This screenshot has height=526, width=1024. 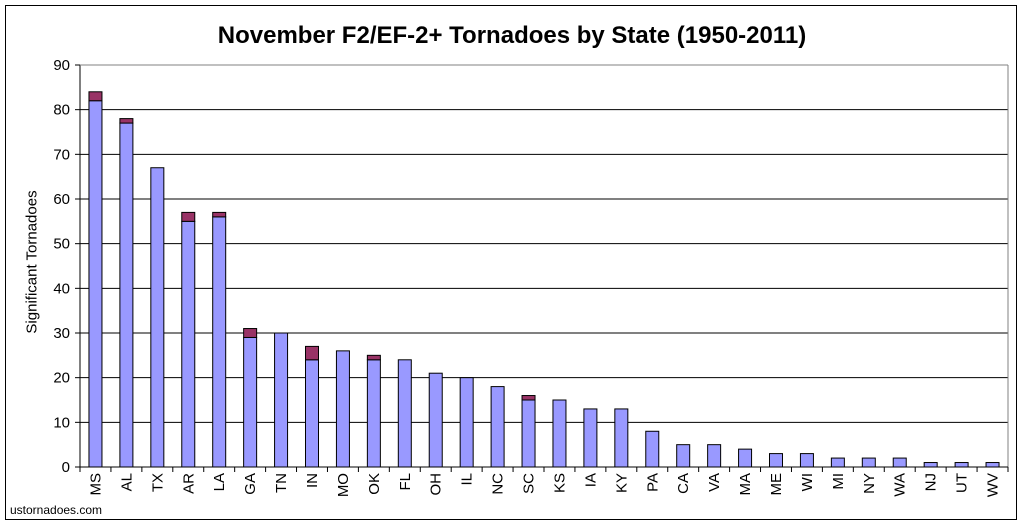 I want to click on x-tick-label-tx: TX, so click(x=157, y=482).